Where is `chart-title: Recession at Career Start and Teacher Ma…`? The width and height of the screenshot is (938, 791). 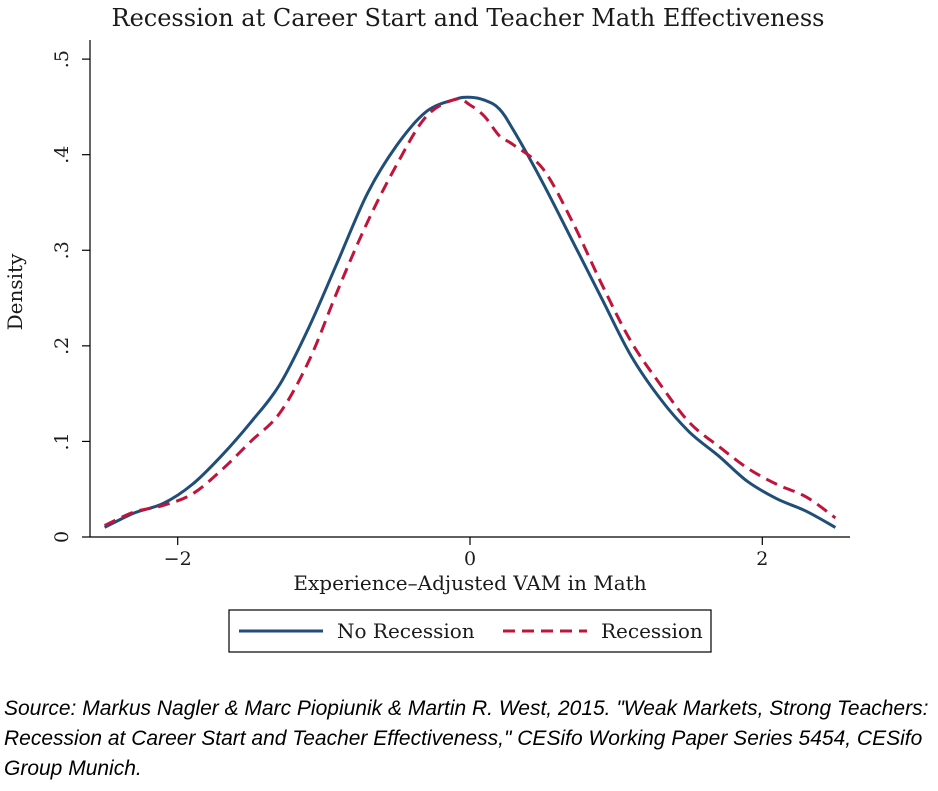
chart-title: Recession at Career Start and Teacher Ma… is located at coordinates (468, 18).